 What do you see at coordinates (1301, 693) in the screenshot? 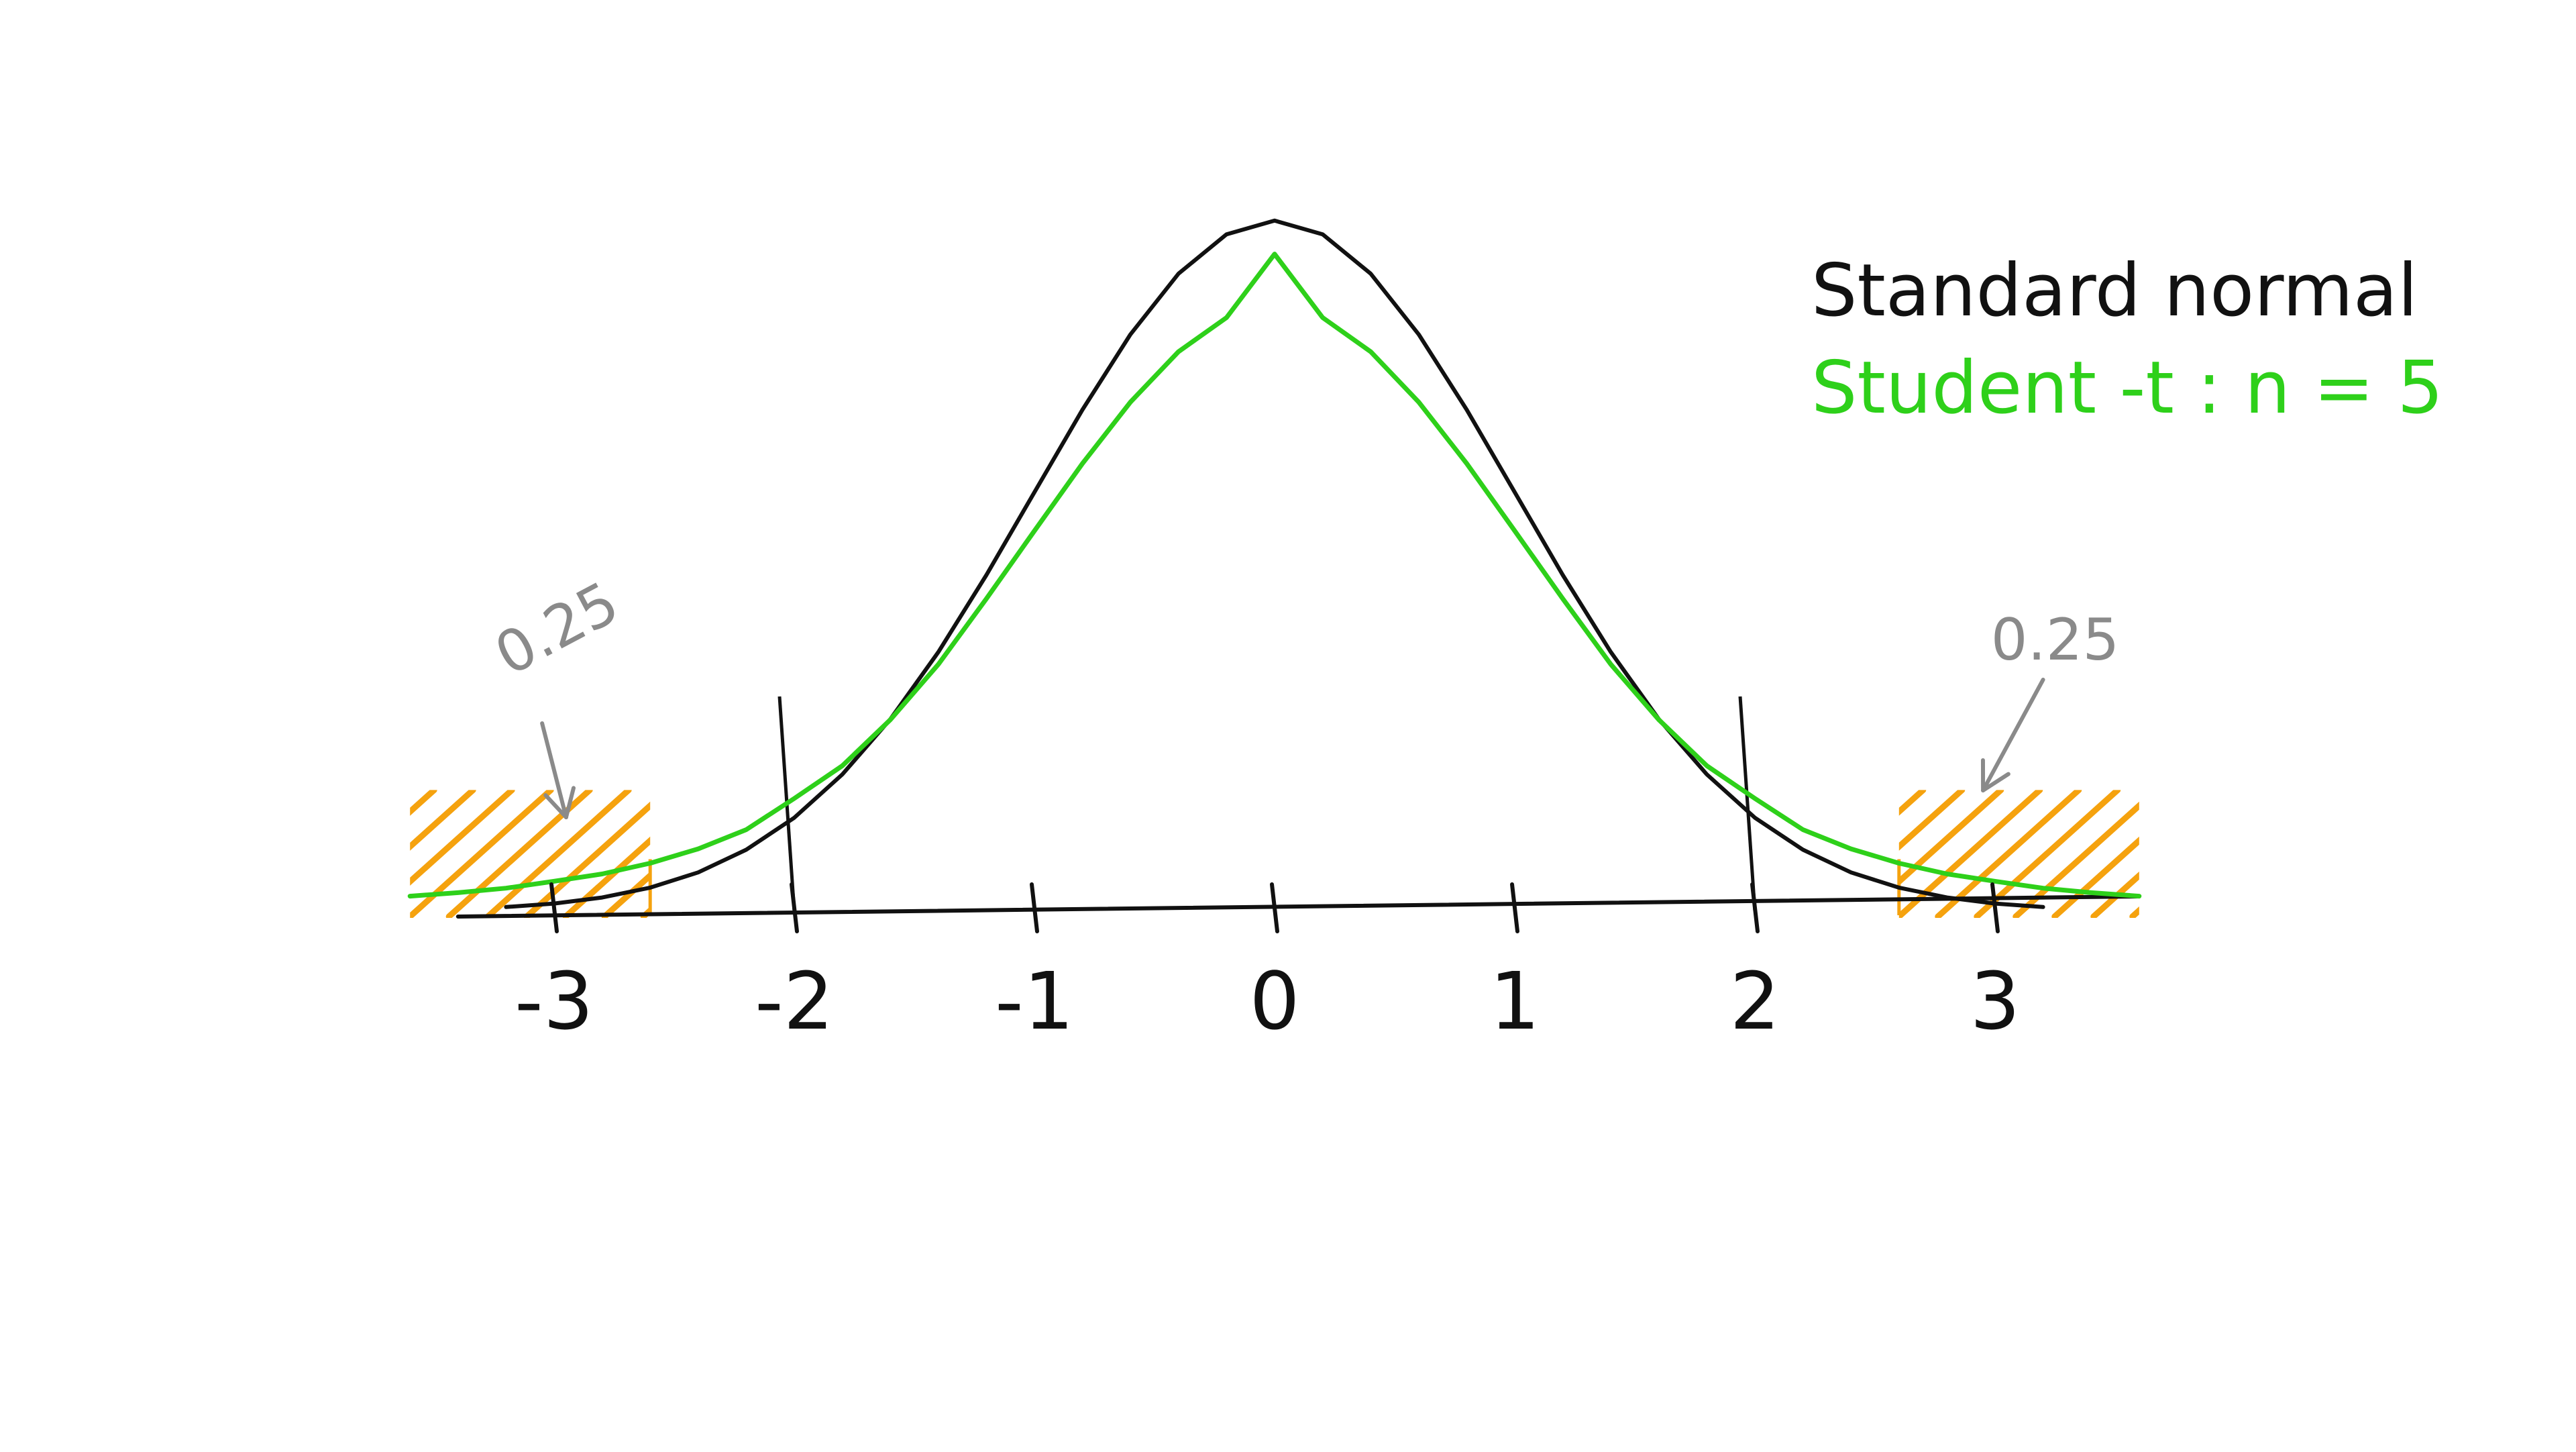
I see `tail-area-annotations: 0.25 0.25` at bounding box center [1301, 693].